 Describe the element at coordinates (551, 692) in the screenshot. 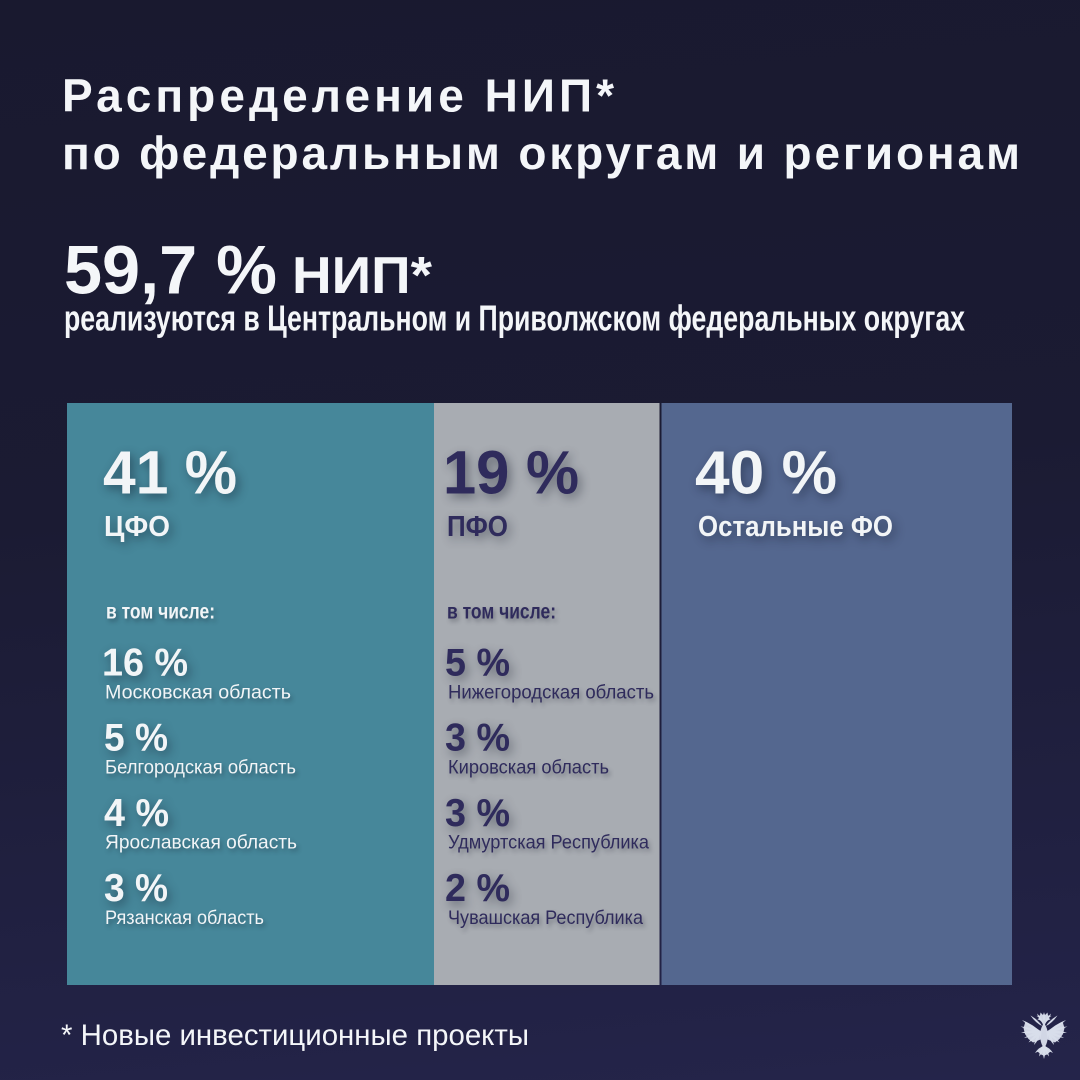

I see `svg-text: Нижегородская область` at that location.